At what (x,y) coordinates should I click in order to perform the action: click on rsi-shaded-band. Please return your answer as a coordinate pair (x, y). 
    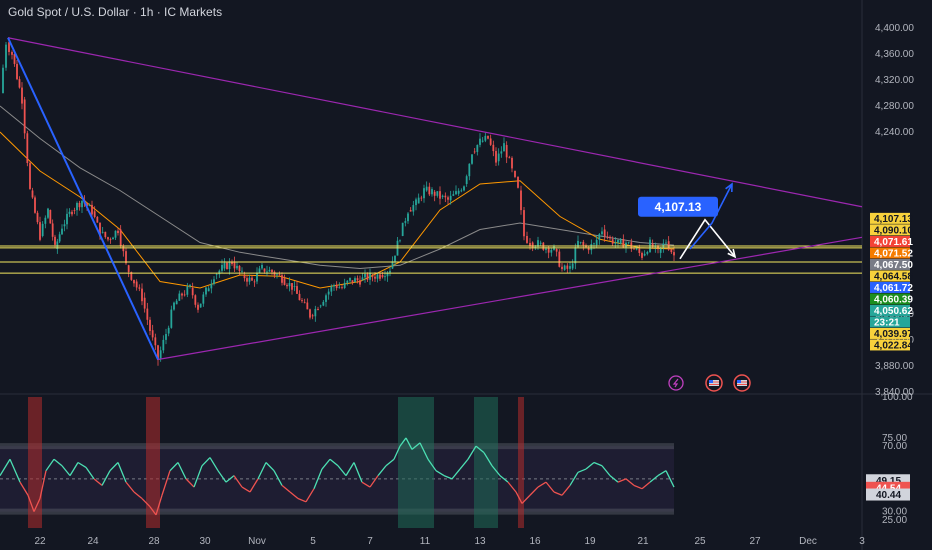
    Looking at the image, I should click on (521, 462).